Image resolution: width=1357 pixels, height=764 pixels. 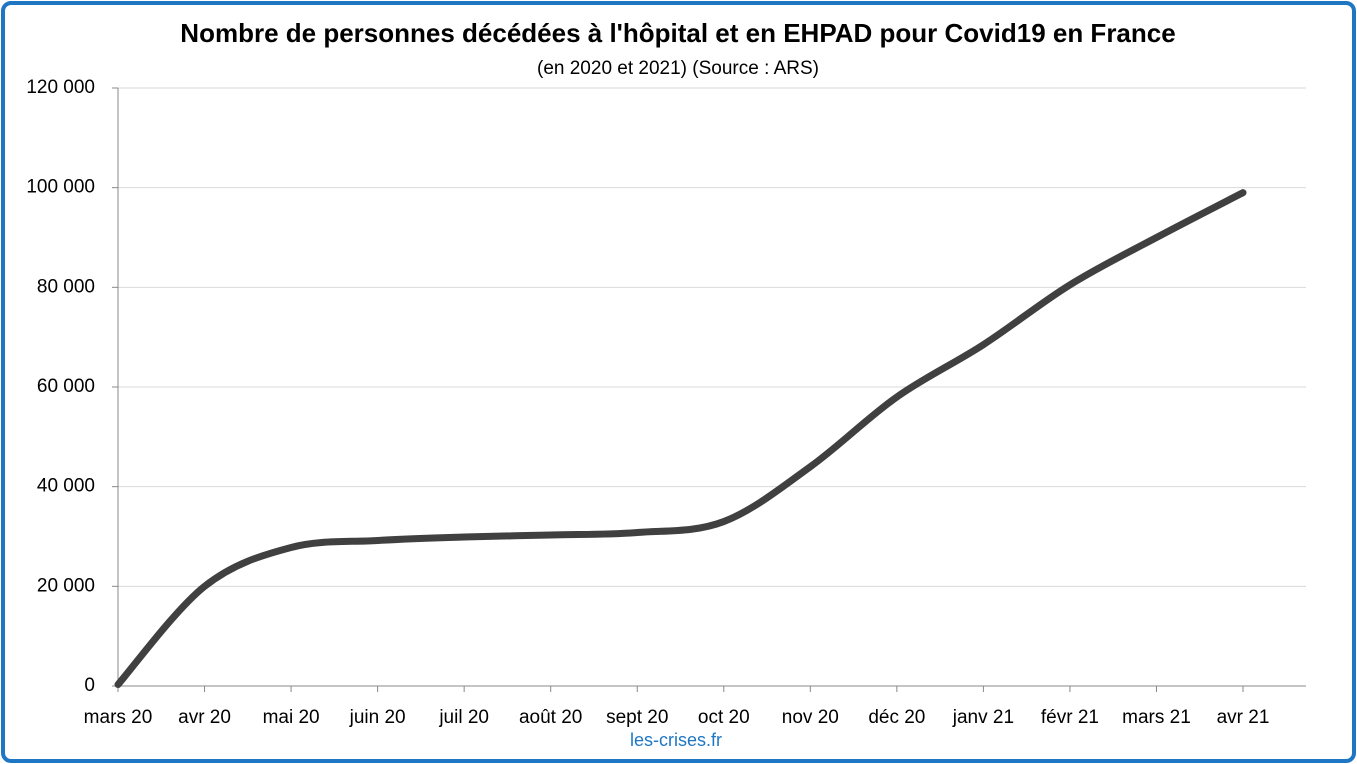 I want to click on y-tick-label: 100 000, so click(x=60, y=187).